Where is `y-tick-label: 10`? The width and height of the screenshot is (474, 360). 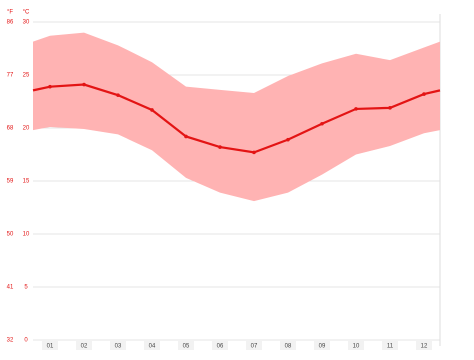 y-tick-label: 10 is located at coordinates (26, 235).